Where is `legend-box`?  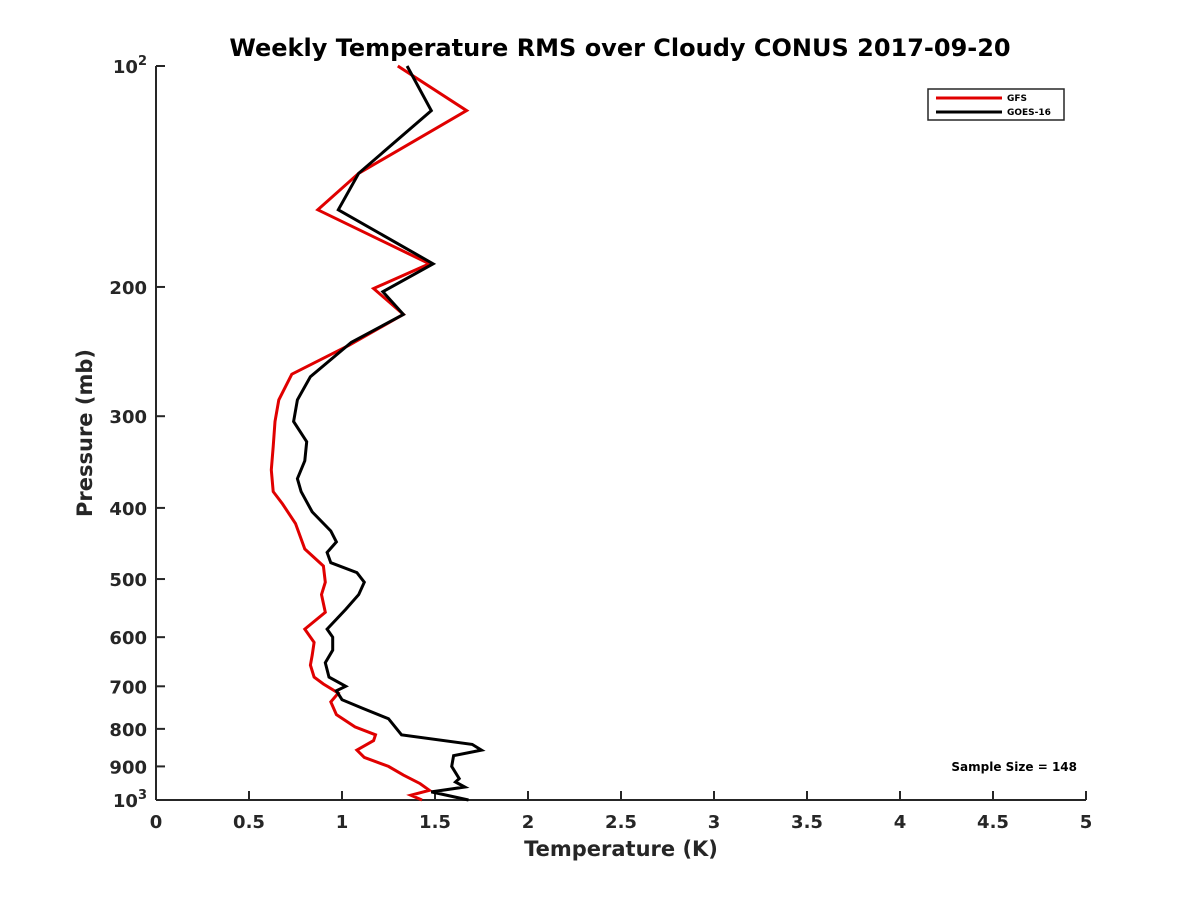
legend-box is located at coordinates (996, 104).